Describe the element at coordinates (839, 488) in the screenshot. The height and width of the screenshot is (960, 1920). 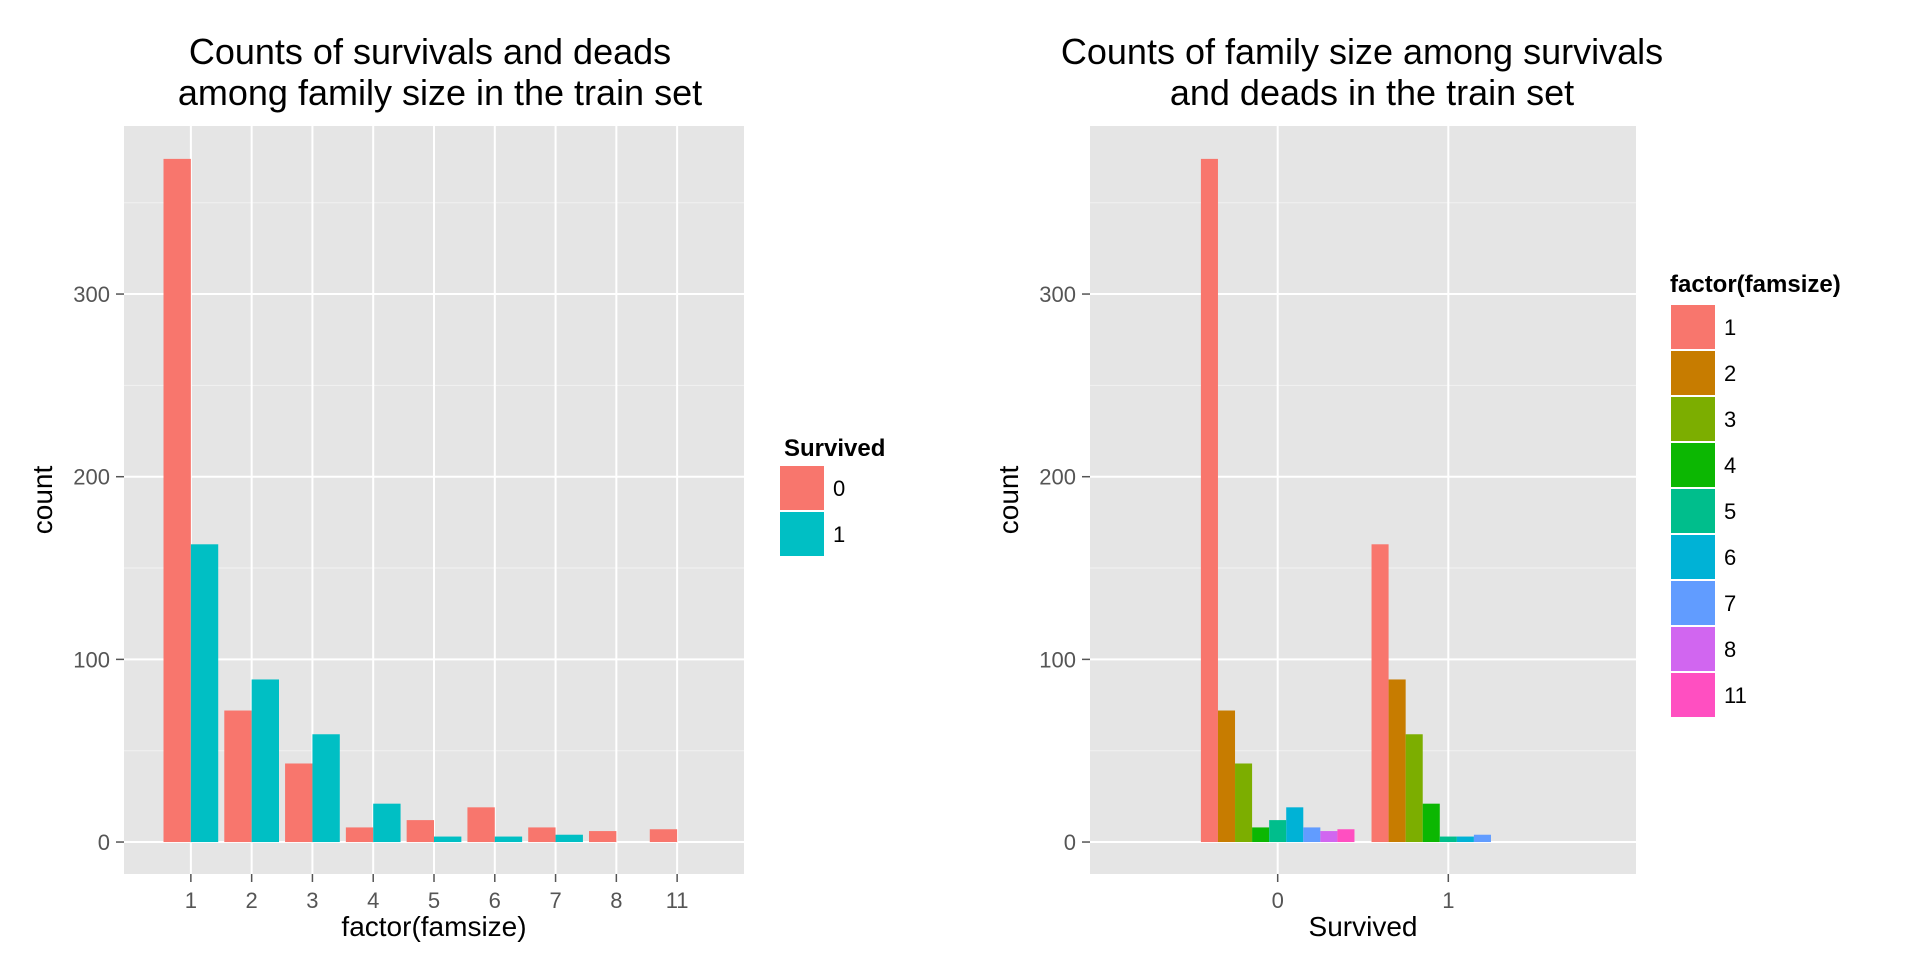
I see `legend-label-0: 0` at that location.